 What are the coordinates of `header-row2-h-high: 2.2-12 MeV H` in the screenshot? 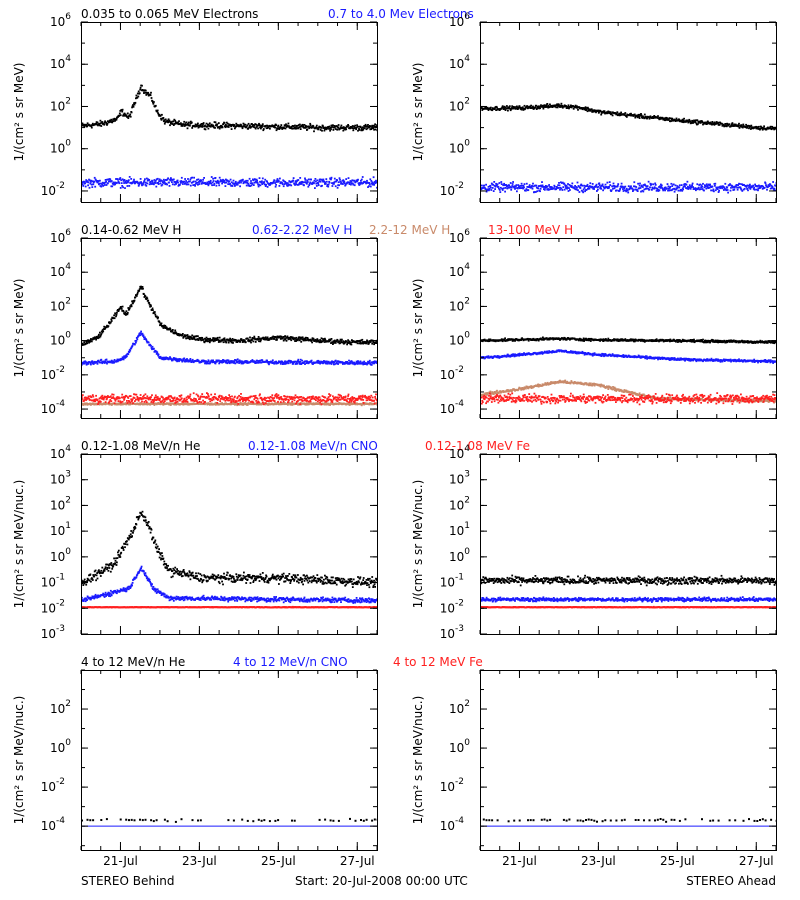 It's located at (409, 230).